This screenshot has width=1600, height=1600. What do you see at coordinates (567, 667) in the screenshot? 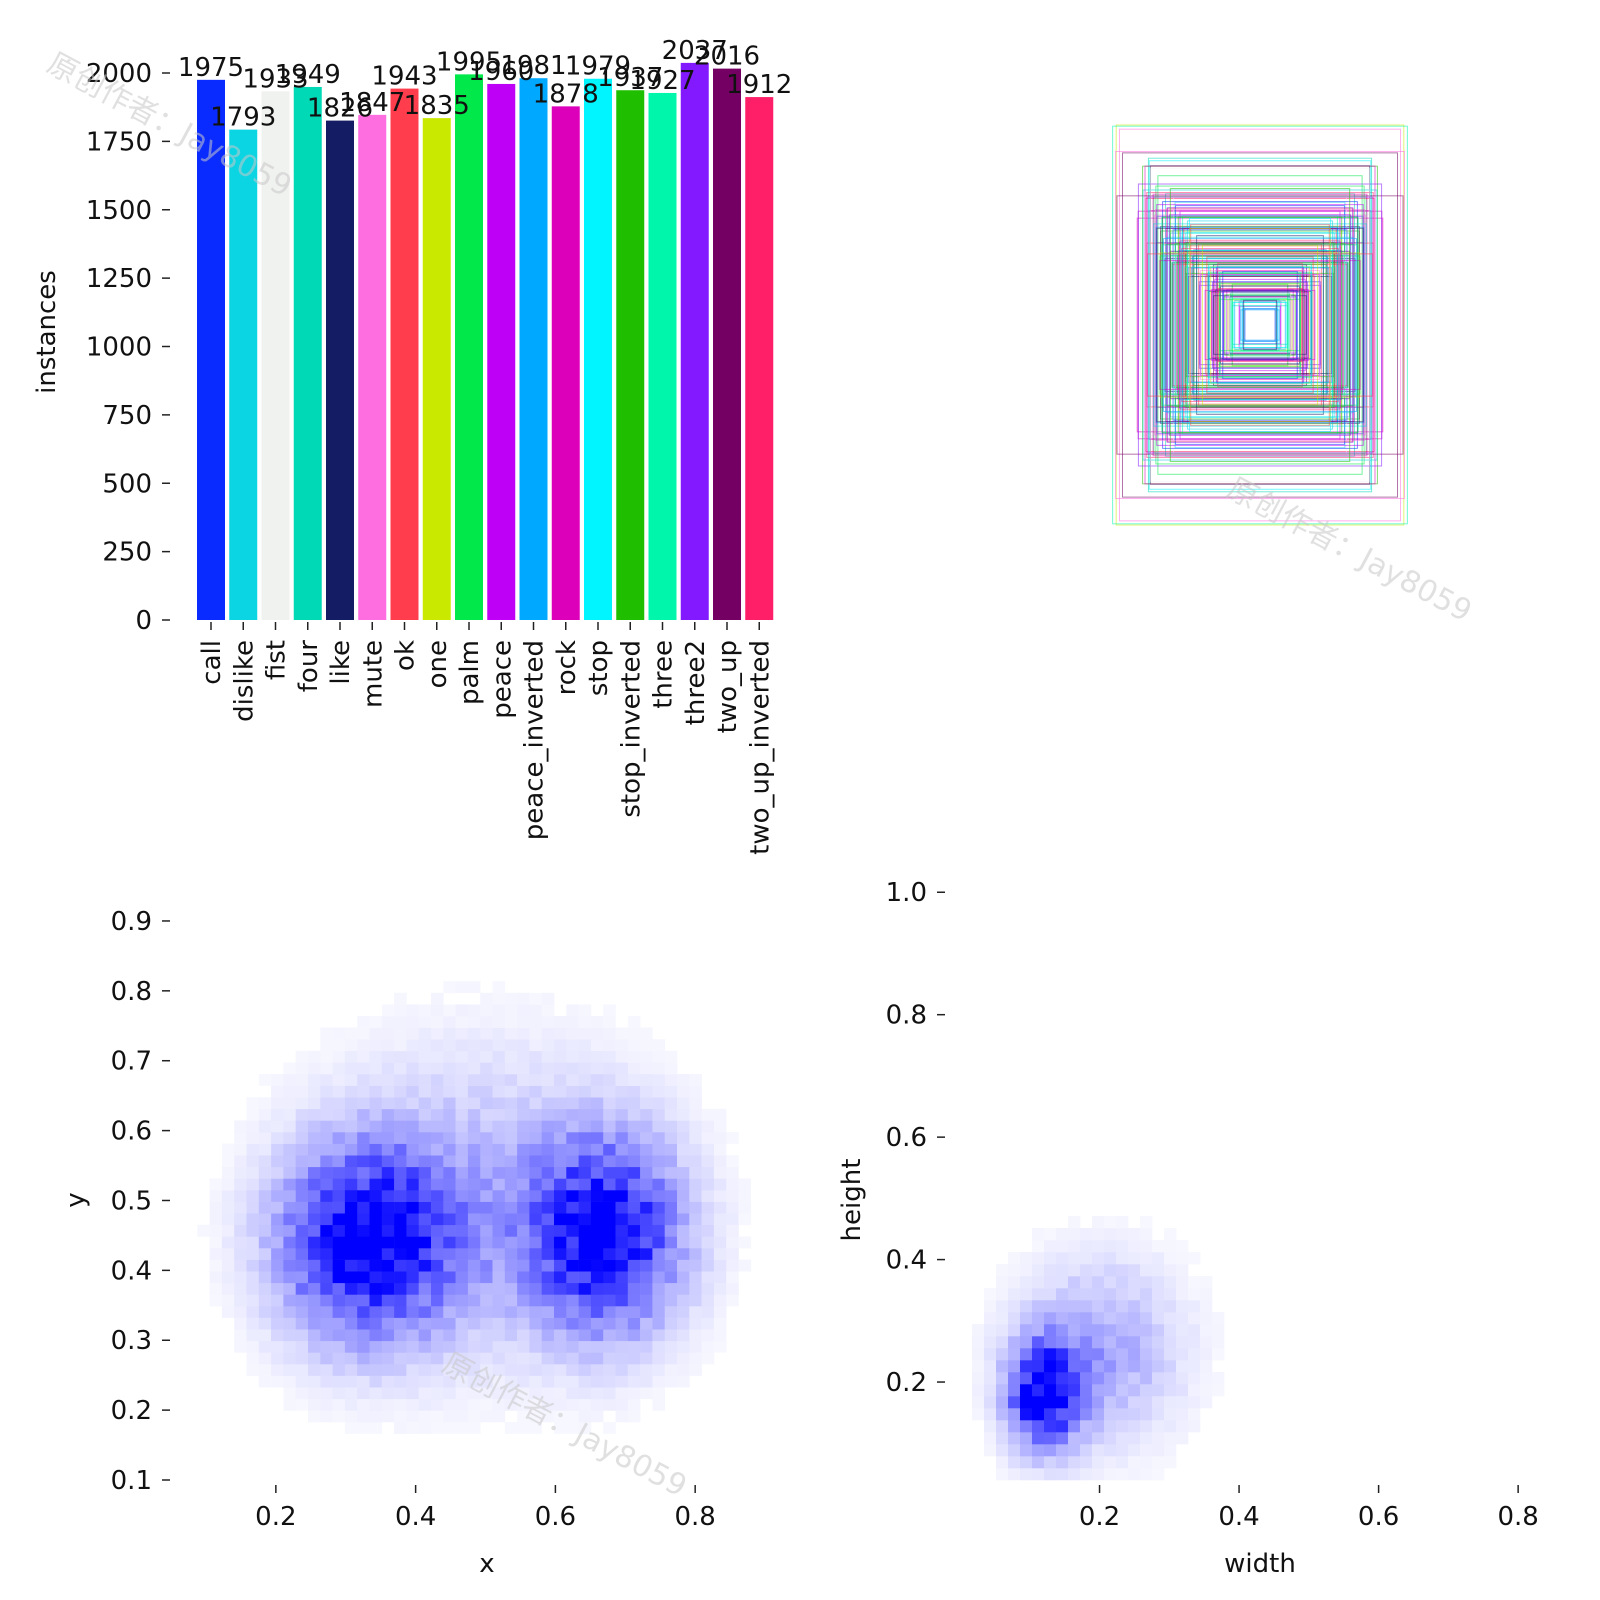
I see `bar-category-rock: rock` at bounding box center [567, 667].